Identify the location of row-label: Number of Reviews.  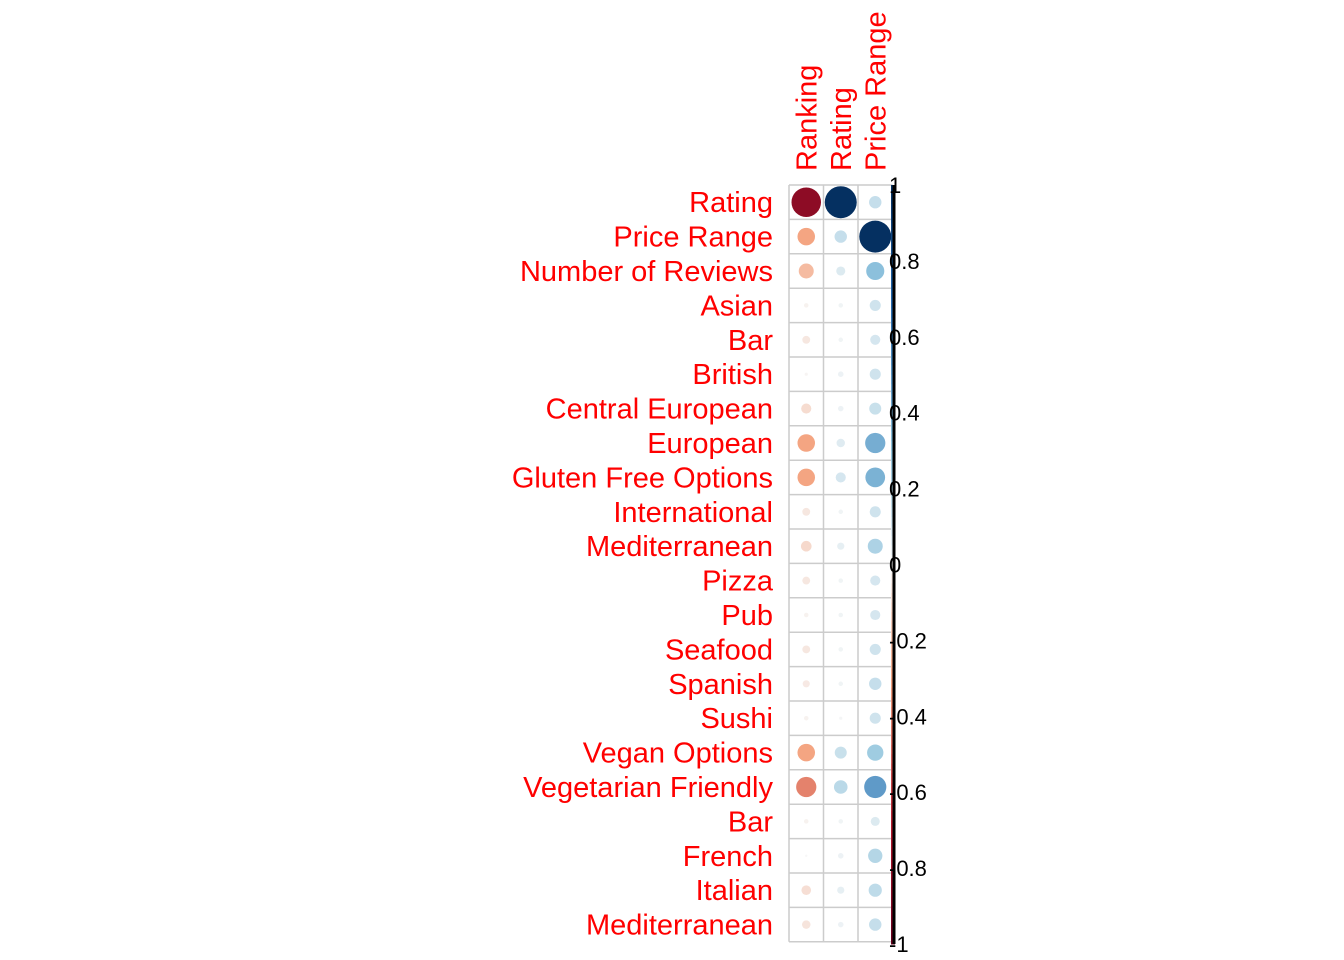
(646, 272).